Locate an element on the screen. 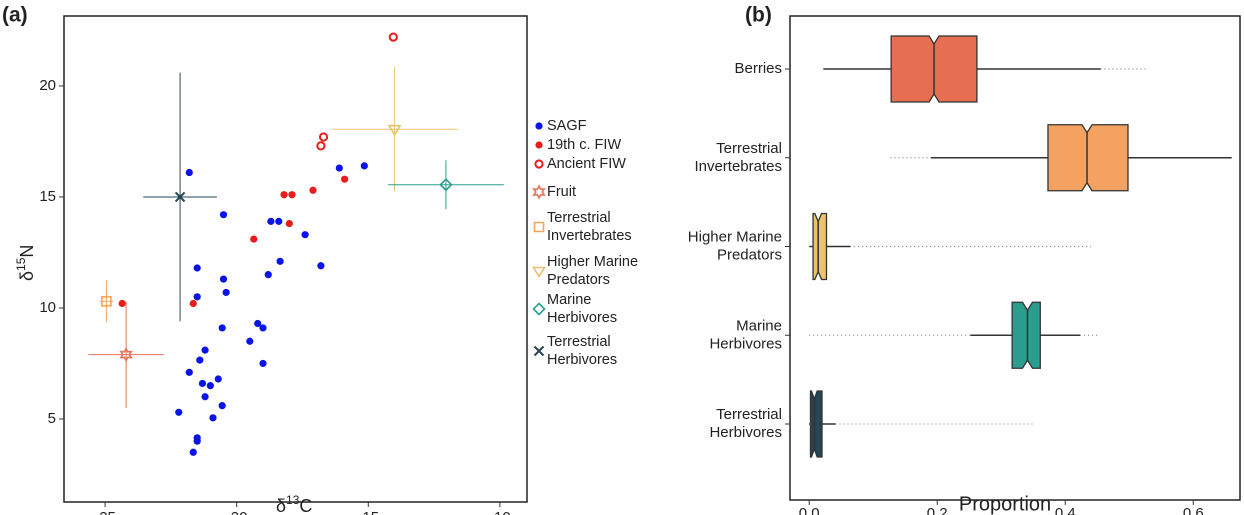 This screenshot has height=515, width=1244. category-label: Terrestrial Herbivores is located at coordinates (745, 423).